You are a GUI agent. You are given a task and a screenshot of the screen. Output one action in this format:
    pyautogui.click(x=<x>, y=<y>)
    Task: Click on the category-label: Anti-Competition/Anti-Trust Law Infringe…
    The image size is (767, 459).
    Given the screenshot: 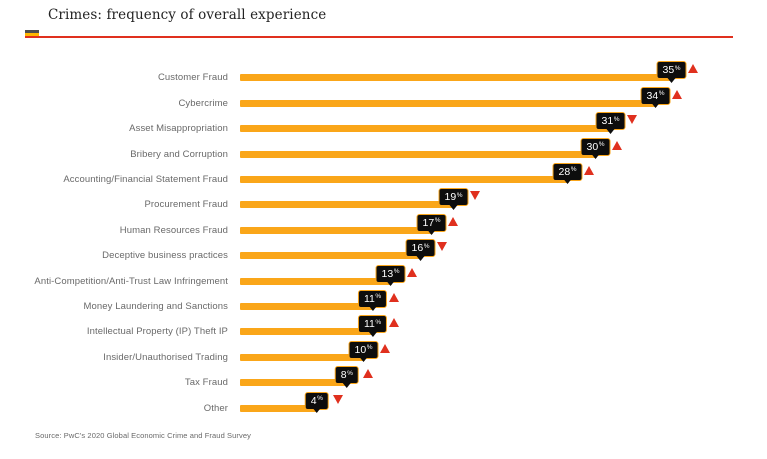 What is the action you would take?
    pyautogui.click(x=131, y=281)
    